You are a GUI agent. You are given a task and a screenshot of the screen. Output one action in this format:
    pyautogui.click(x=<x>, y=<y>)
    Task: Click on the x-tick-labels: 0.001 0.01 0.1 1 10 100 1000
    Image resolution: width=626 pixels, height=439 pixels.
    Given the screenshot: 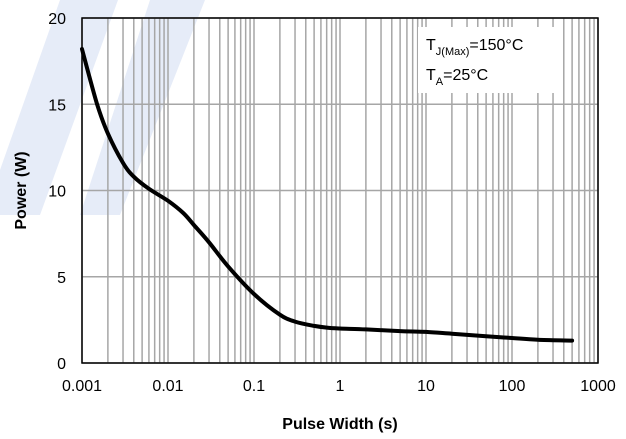 What is the action you would take?
    pyautogui.click(x=339, y=386)
    